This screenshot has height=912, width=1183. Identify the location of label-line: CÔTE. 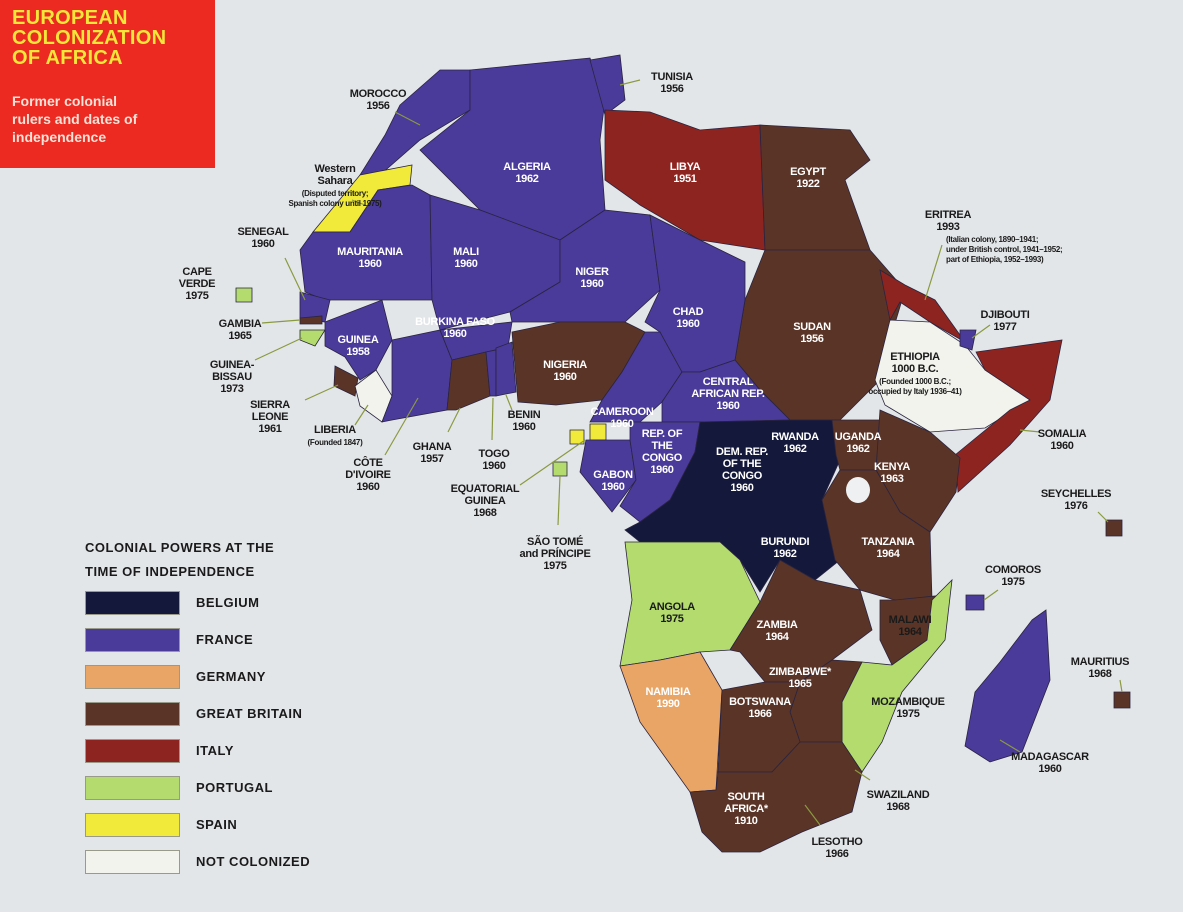
(367, 462).